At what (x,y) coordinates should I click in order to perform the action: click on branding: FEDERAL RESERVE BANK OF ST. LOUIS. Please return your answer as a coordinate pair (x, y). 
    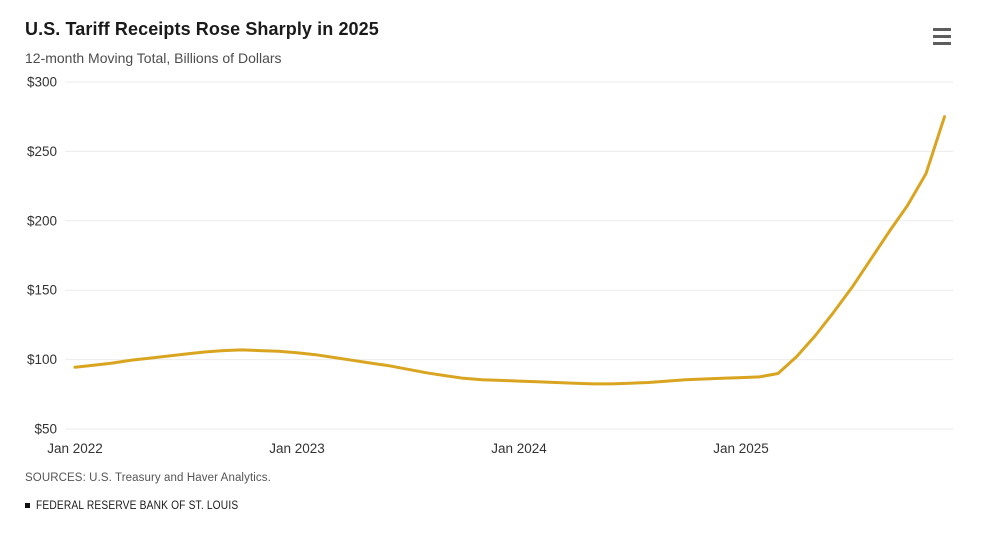
    Looking at the image, I should click on (149, 505).